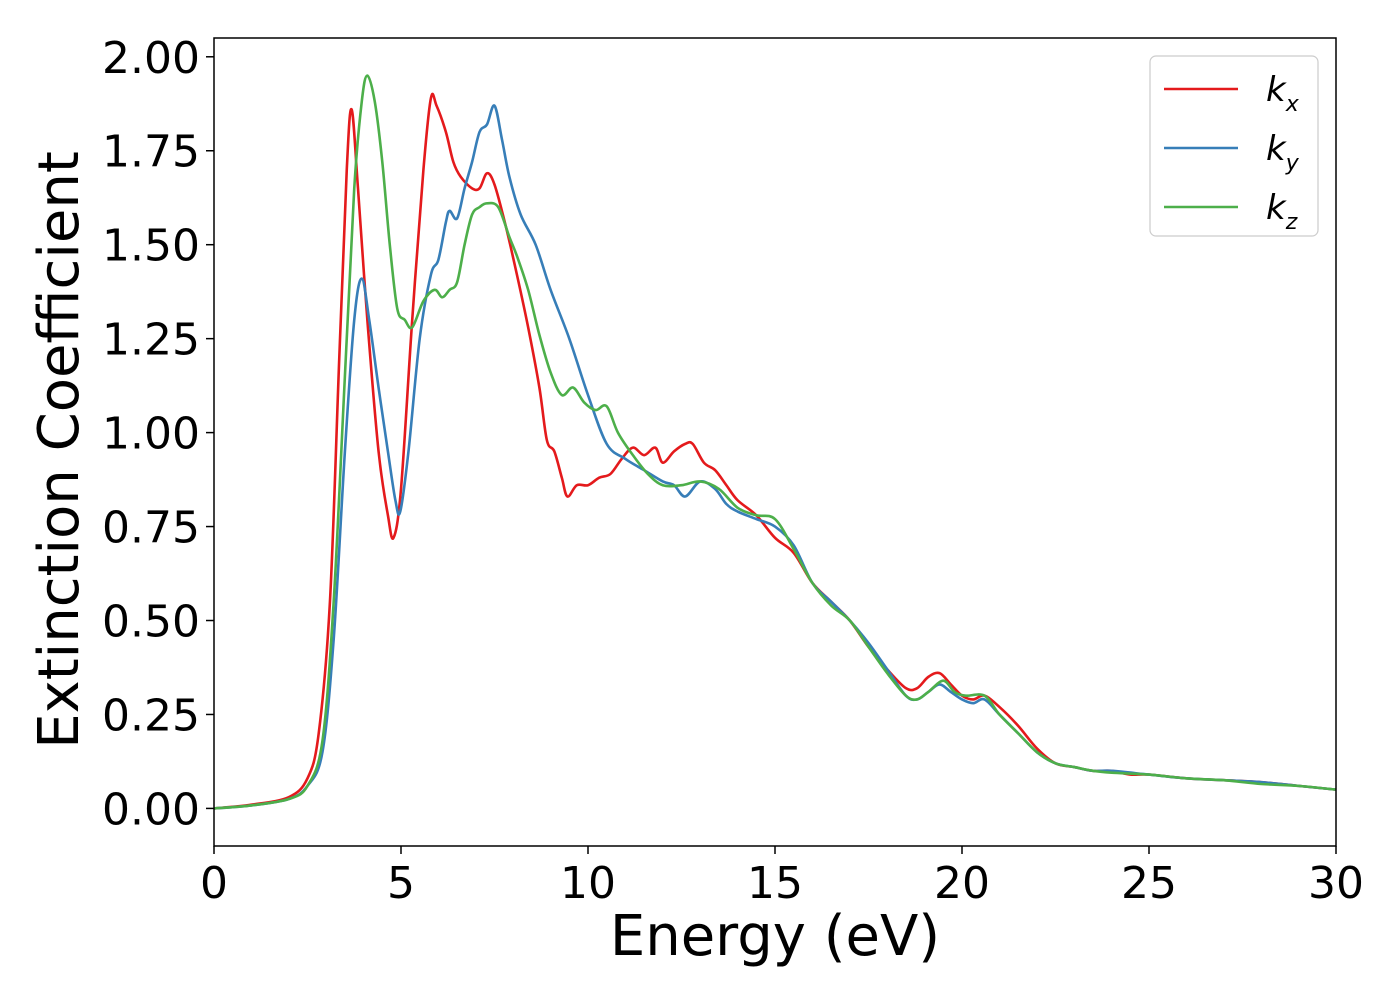 The width and height of the screenshot is (1400, 1000). Describe the element at coordinates (962, 883) in the screenshot. I see `x-tick-label: 20` at that location.